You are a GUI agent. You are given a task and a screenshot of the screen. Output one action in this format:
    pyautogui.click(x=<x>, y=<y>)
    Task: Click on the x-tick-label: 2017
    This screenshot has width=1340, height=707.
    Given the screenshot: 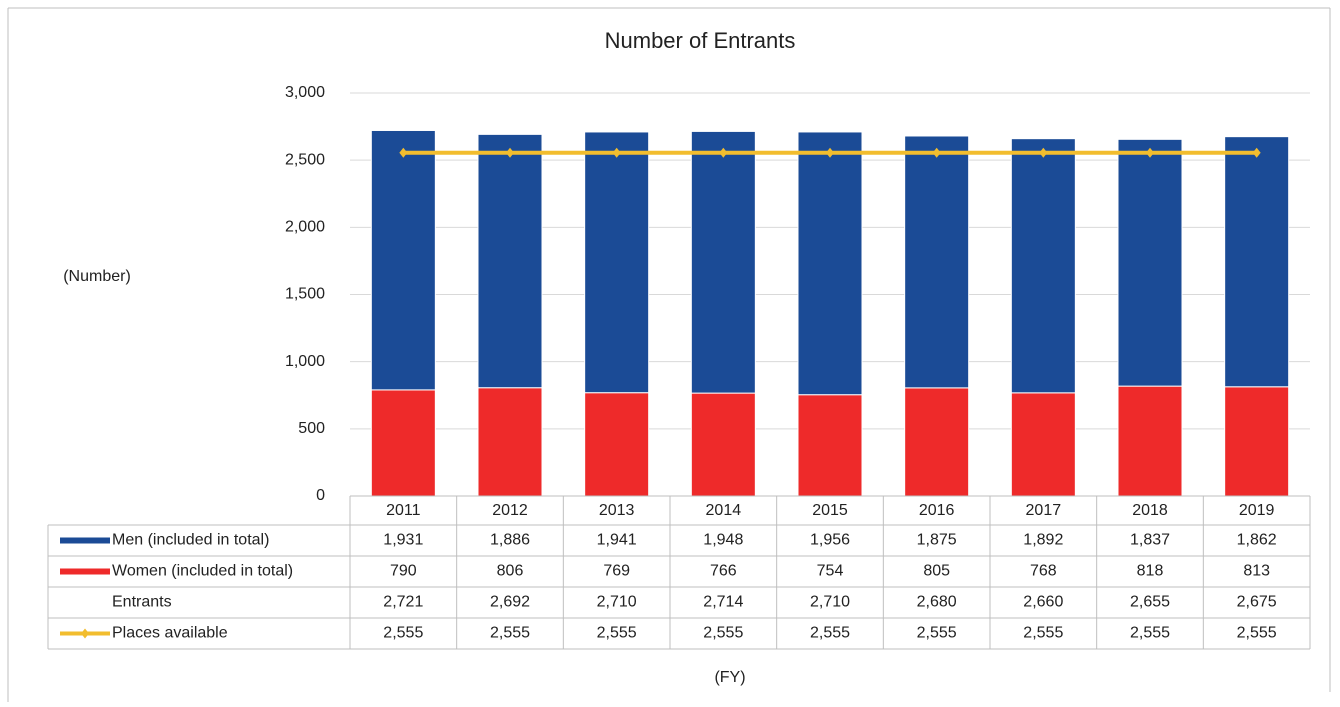 What is the action you would take?
    pyautogui.click(x=1044, y=510)
    